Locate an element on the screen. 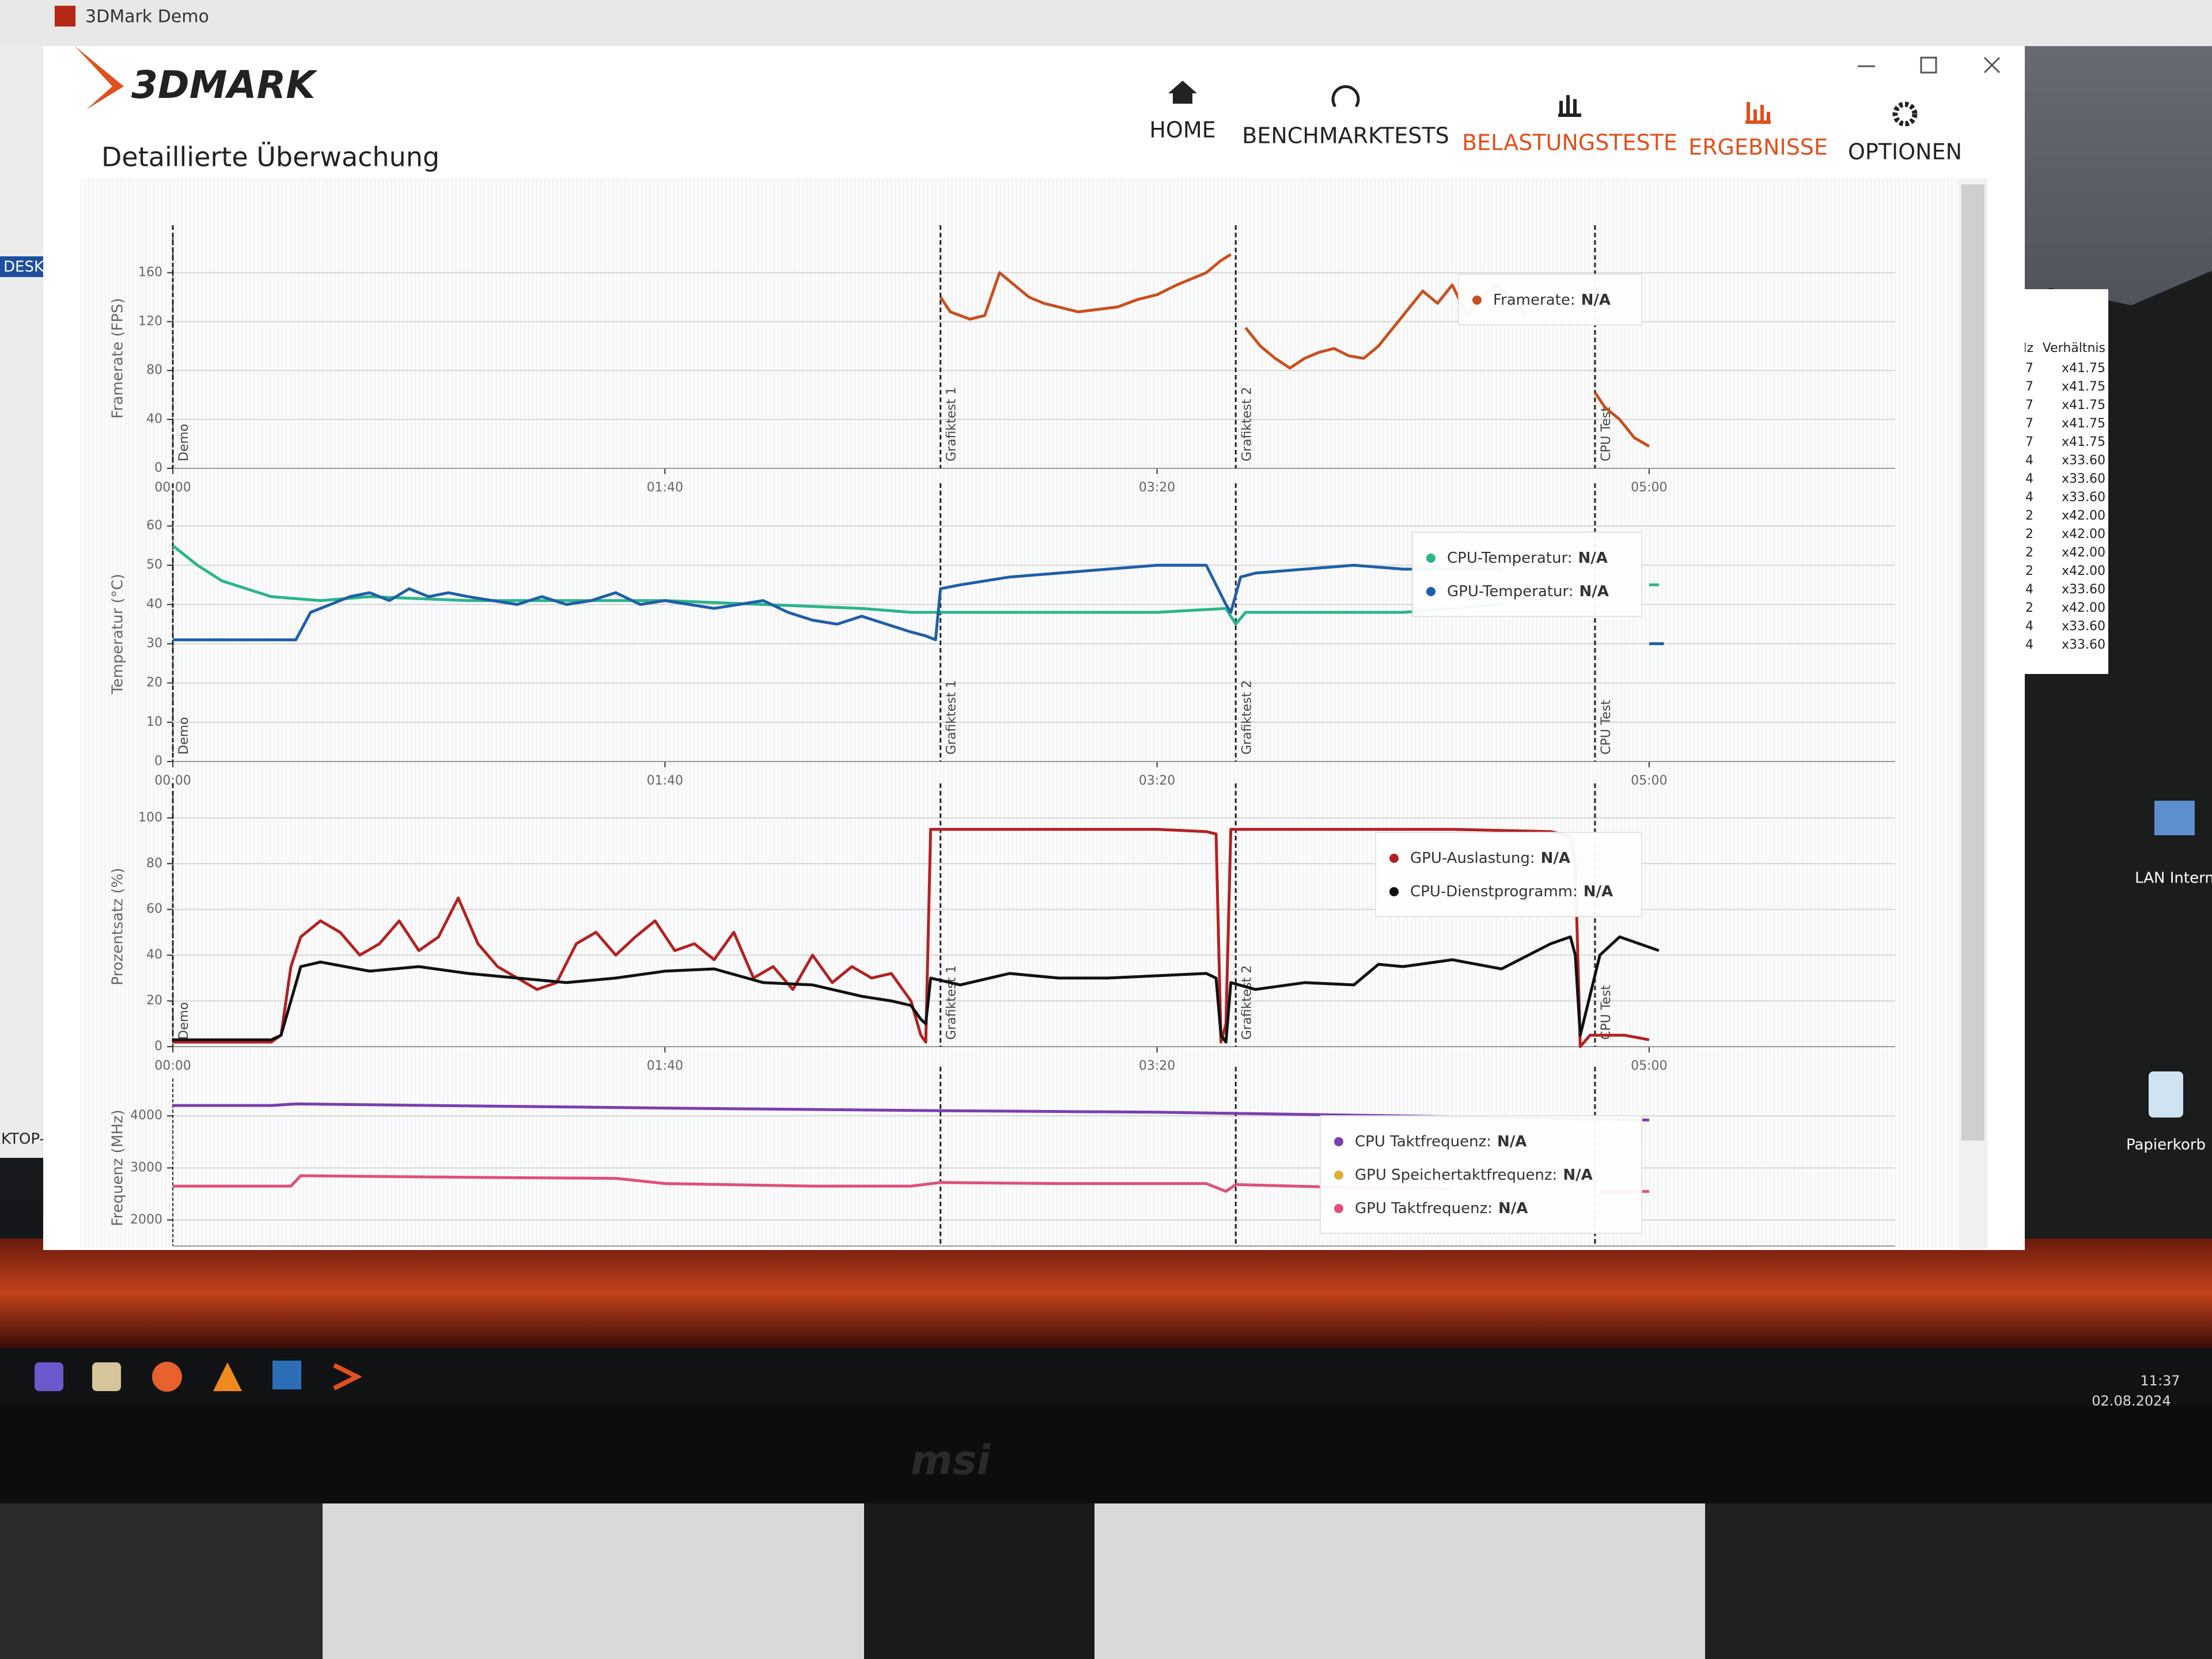 The image size is (2212, 1659). benchmark-icon is located at coordinates (1345, 96).